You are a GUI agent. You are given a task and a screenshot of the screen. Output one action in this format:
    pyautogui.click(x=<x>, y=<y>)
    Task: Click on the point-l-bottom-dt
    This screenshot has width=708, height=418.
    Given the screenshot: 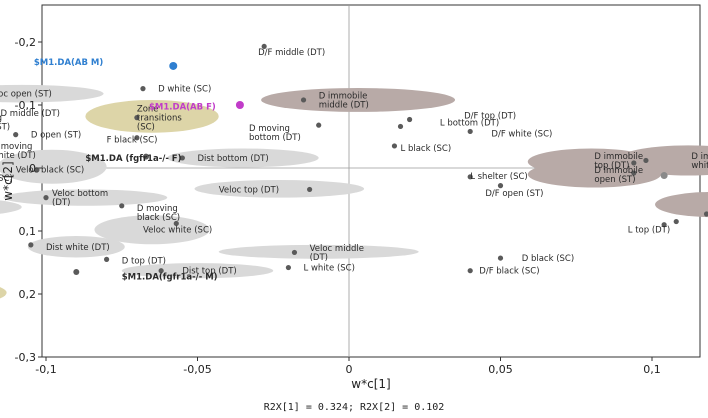 What is the action you would take?
    pyautogui.click(x=400, y=126)
    